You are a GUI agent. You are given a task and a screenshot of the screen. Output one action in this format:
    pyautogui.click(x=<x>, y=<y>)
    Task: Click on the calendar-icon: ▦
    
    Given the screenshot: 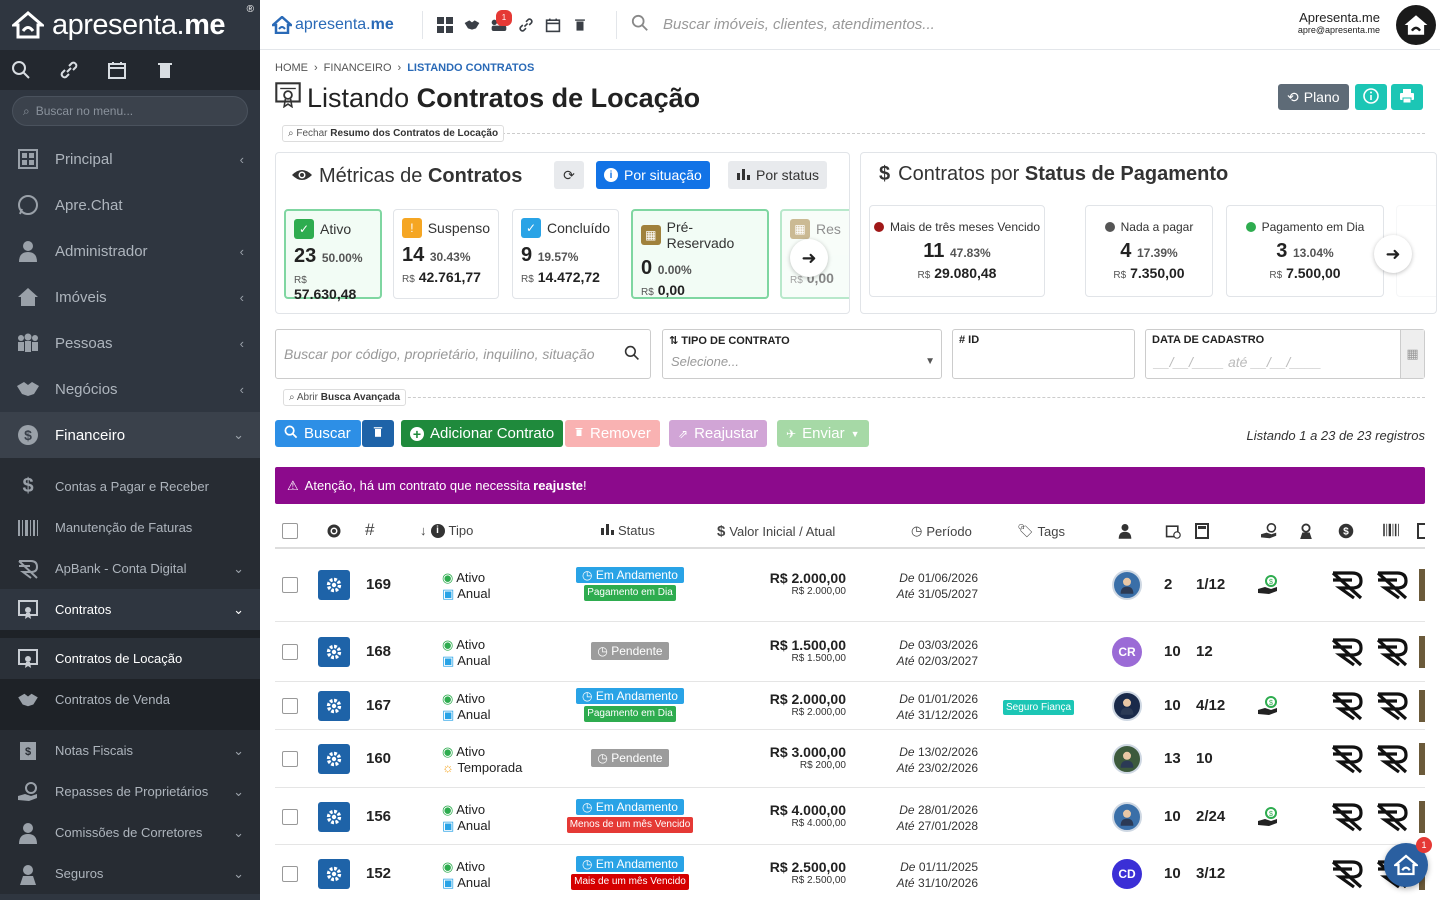 What is the action you would take?
    pyautogui.click(x=1412, y=354)
    